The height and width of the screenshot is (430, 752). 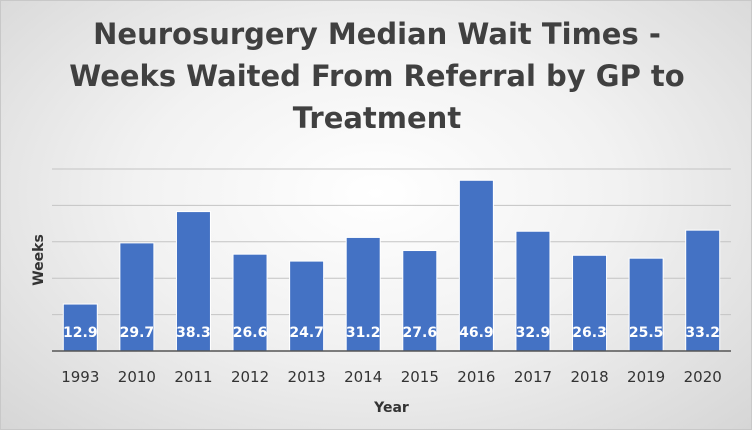 I want to click on x-tick-label-2013: 2013, so click(x=307, y=377).